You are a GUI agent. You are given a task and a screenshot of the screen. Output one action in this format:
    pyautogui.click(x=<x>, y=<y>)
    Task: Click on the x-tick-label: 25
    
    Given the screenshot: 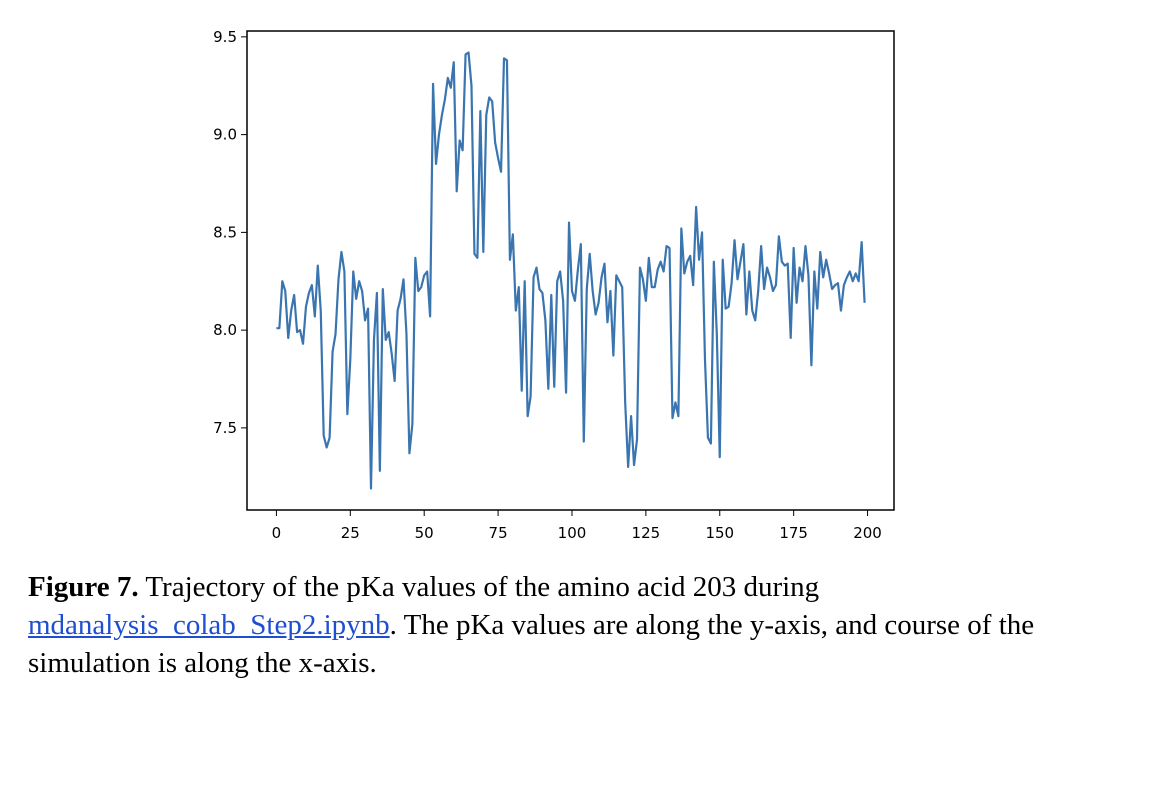 What is the action you would take?
    pyautogui.click(x=350, y=533)
    